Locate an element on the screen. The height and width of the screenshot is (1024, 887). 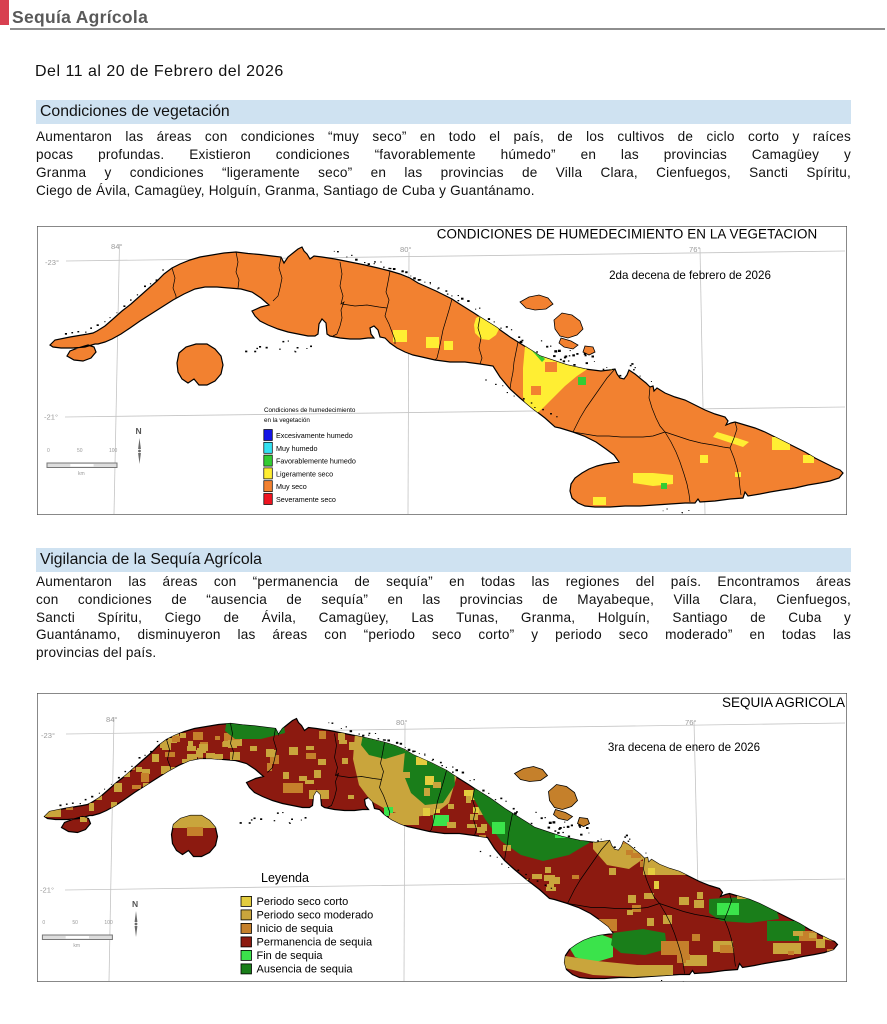
svg-text: Periodo seco moderado is located at coordinates (315, 916).